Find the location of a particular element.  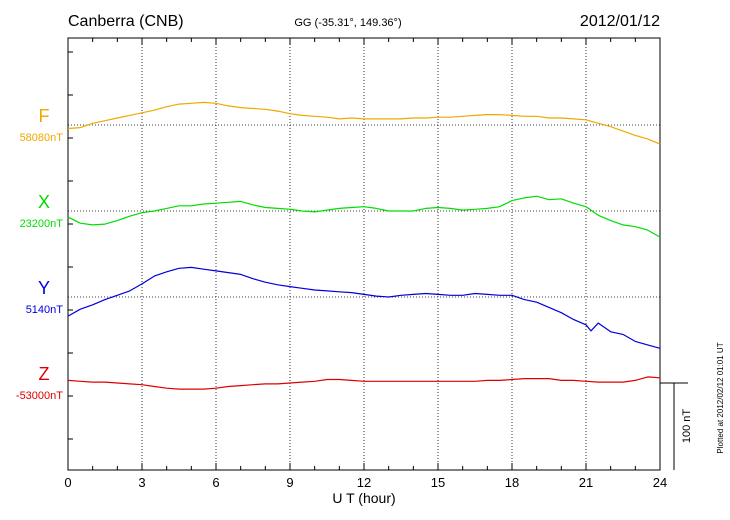

series-line-x is located at coordinates (364, 216).